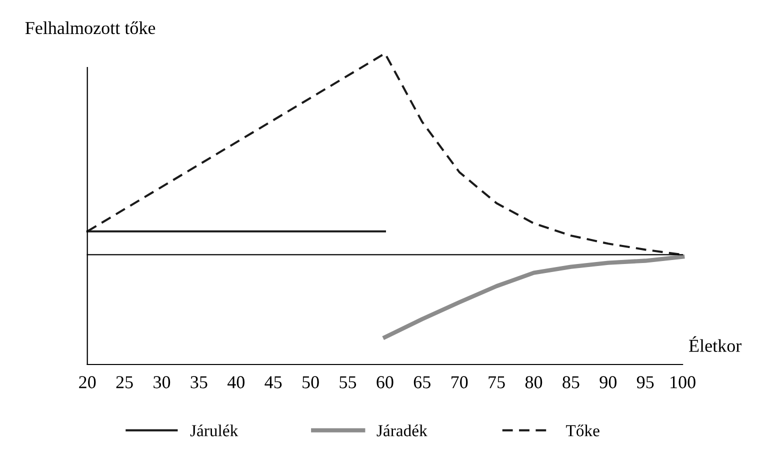 This screenshot has height=450, width=773. I want to click on x-tick-label: 40, so click(235, 382).